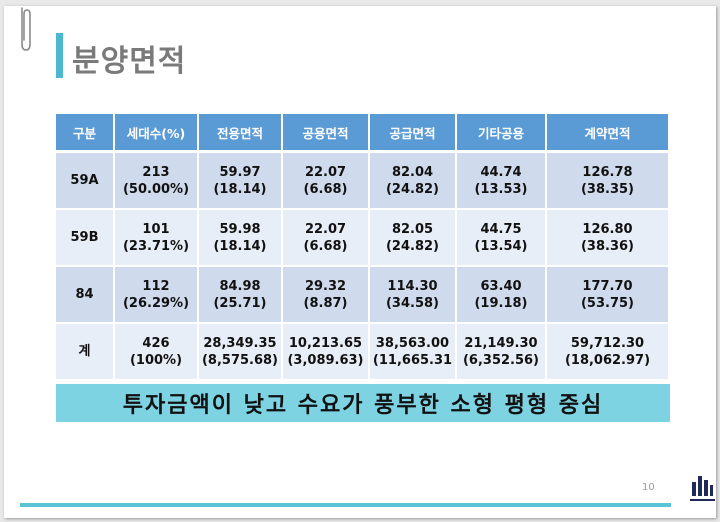 Image resolution: width=720 pixels, height=522 pixels. What do you see at coordinates (85, 238) in the screenshot?
I see `row-label: 59B` at bounding box center [85, 238].